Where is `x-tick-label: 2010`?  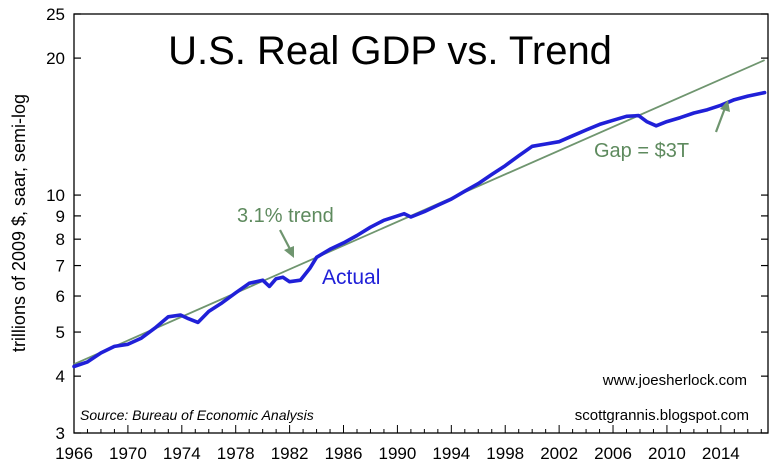
x-tick-label: 2010 is located at coordinates (667, 453).